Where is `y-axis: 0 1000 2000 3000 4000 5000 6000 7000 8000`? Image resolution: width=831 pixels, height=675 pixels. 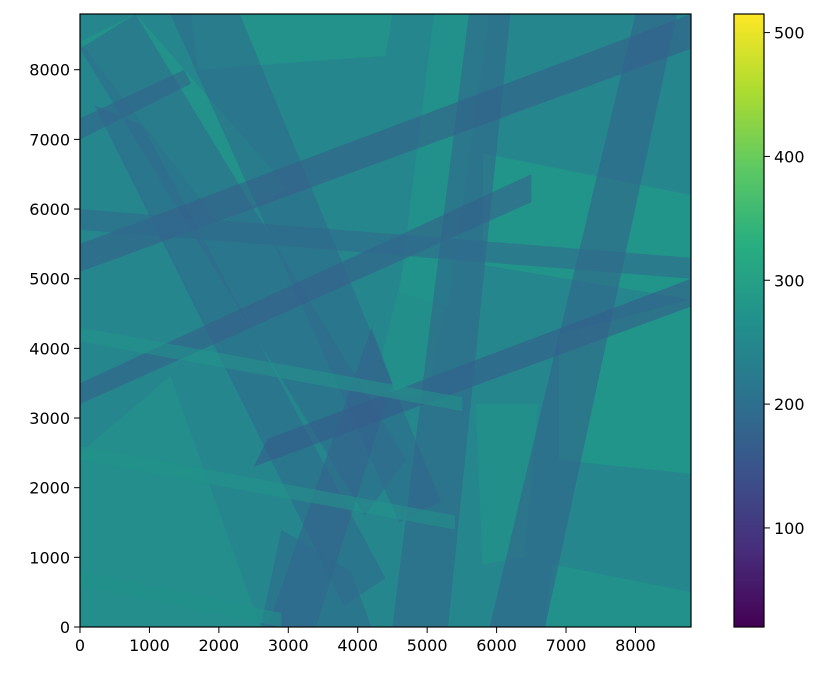 y-axis: 0 1000 2000 3000 4000 5000 6000 7000 8000 is located at coordinates (54, 349).